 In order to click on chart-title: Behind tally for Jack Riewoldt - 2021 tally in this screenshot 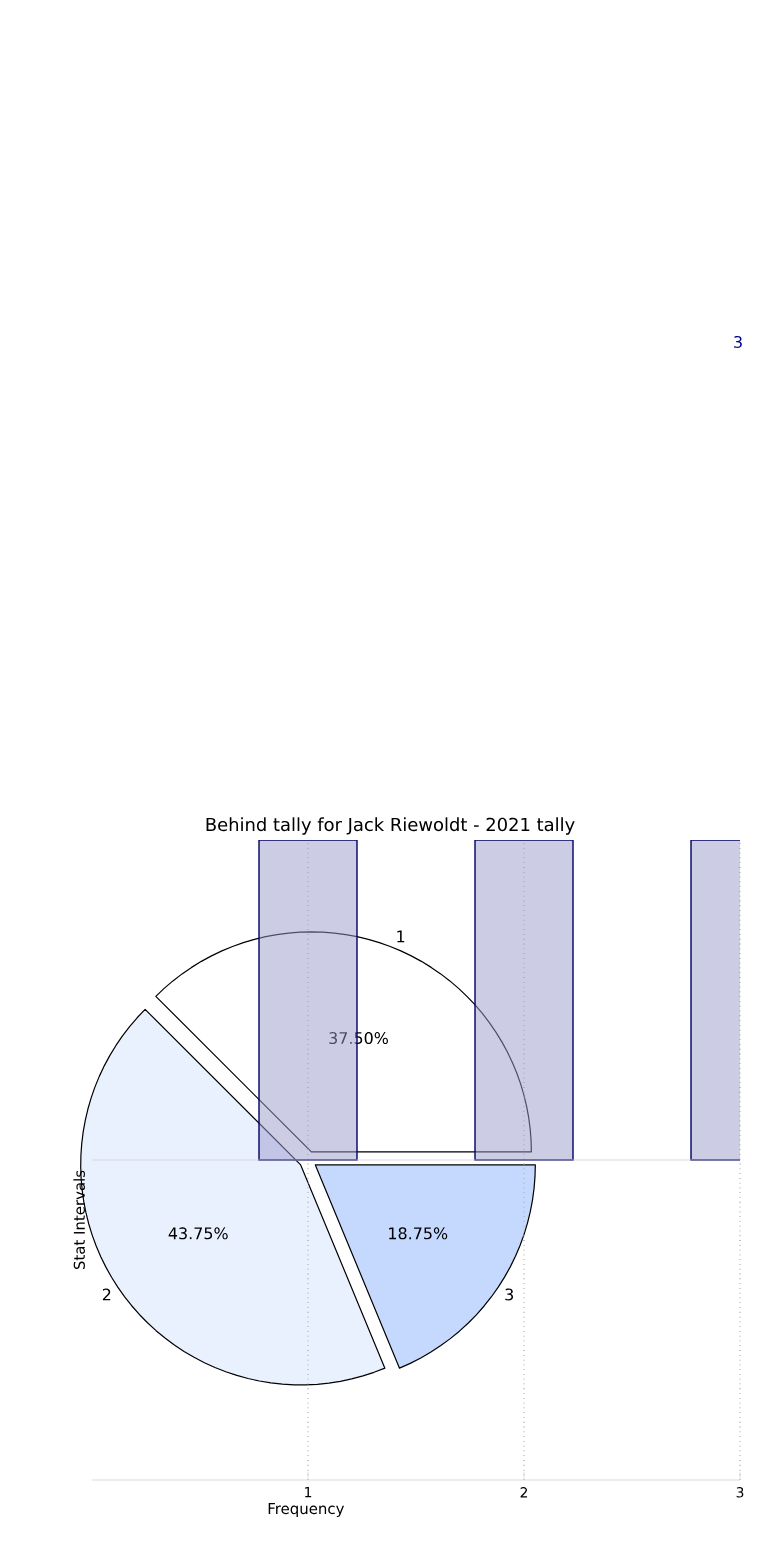, I will do `click(390, 826)`.